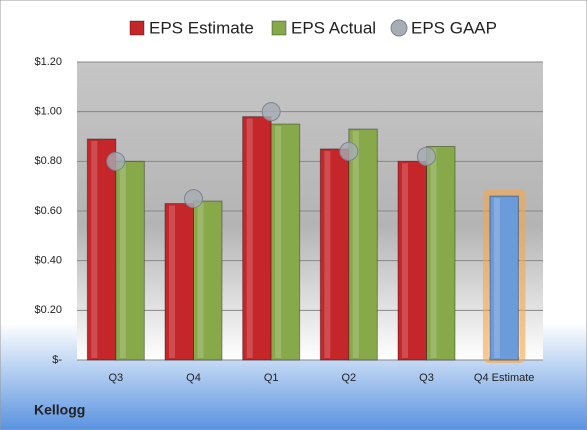 The image size is (587, 430). What do you see at coordinates (348, 378) in the screenshot?
I see `x-tick-label: Q2` at bounding box center [348, 378].